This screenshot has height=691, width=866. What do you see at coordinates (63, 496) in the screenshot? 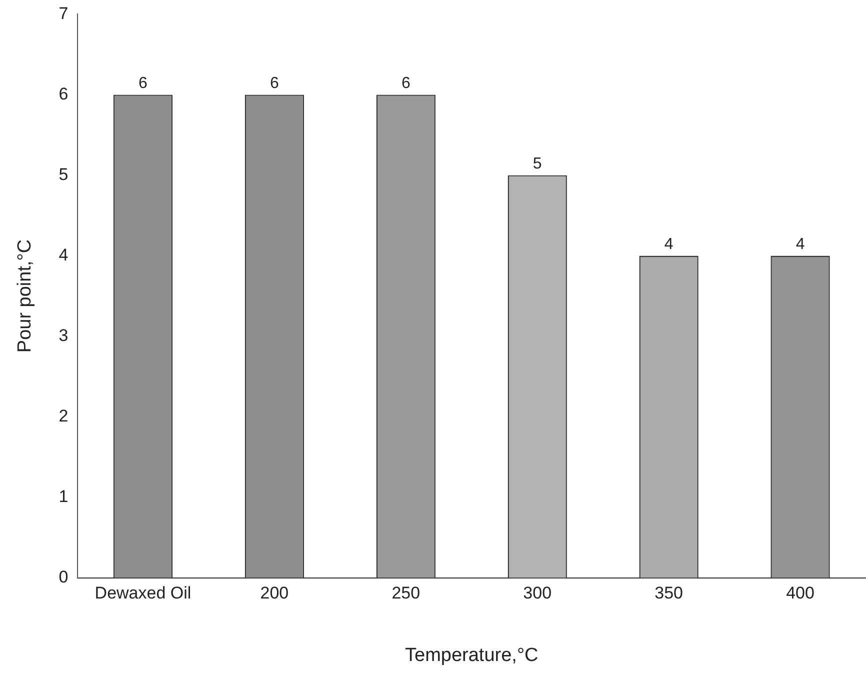
I see `y-tick-label: 1` at bounding box center [63, 496].